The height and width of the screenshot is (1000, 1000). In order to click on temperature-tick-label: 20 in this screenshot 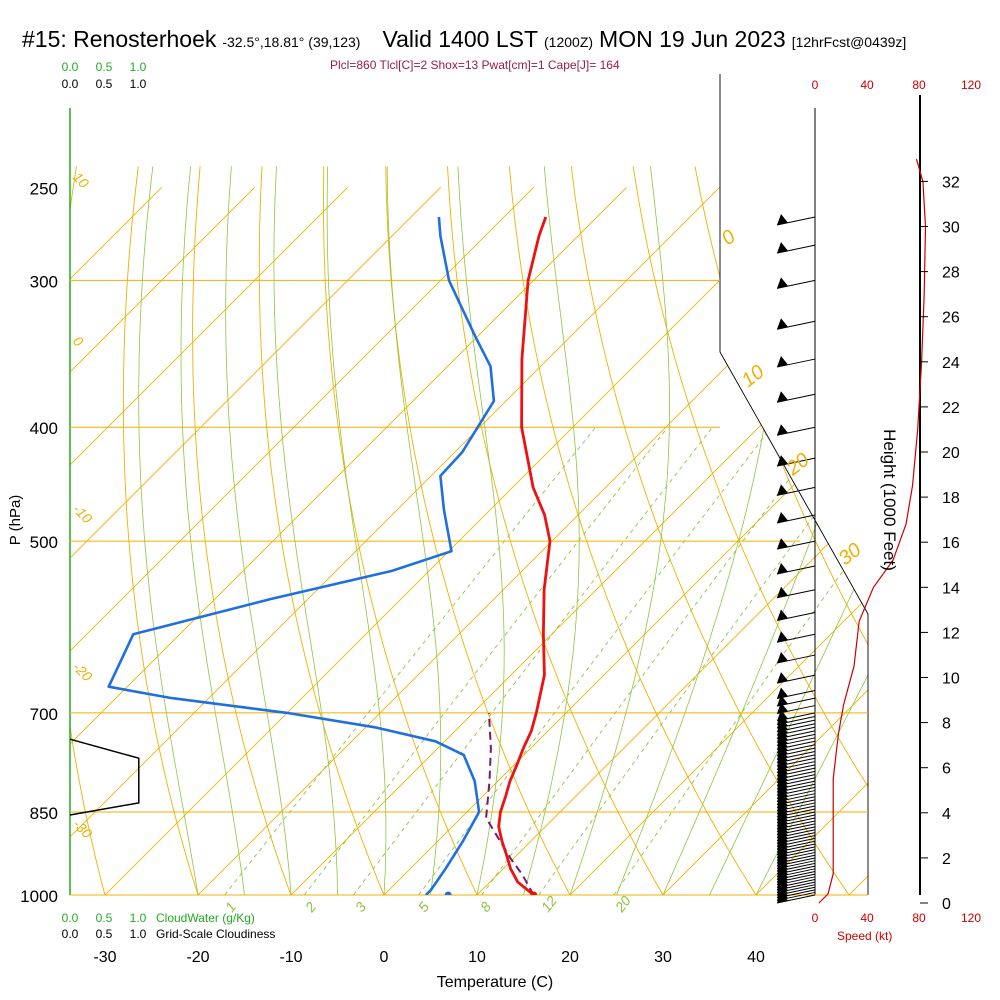, I will do `click(570, 957)`.